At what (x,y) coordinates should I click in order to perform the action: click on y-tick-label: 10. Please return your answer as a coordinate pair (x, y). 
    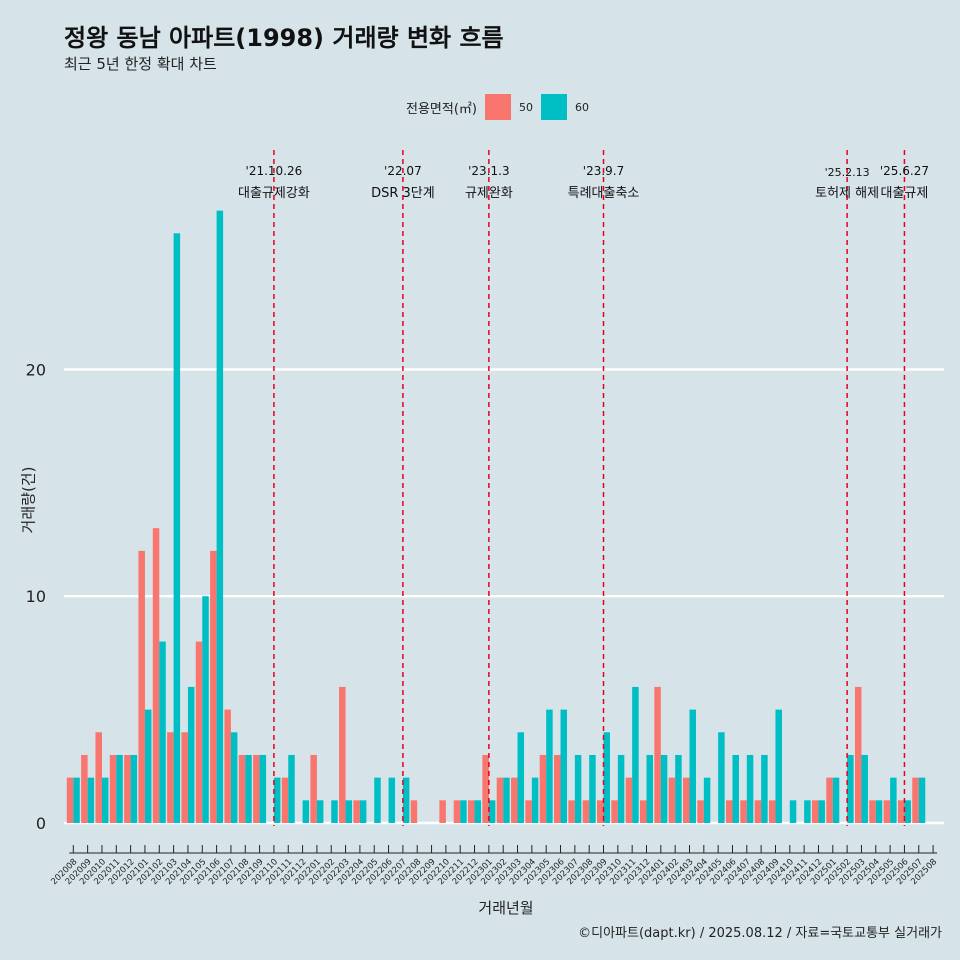
    Looking at the image, I should click on (36, 596).